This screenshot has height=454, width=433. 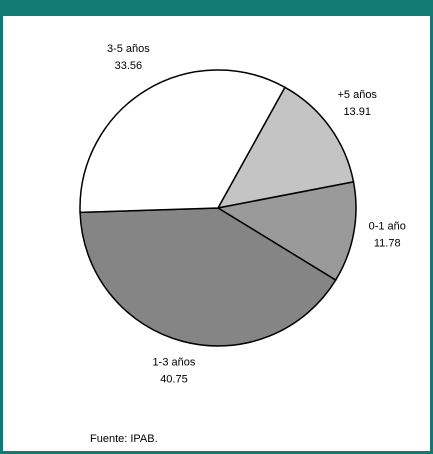 I want to click on slice-value: 33.56, so click(x=129, y=66).